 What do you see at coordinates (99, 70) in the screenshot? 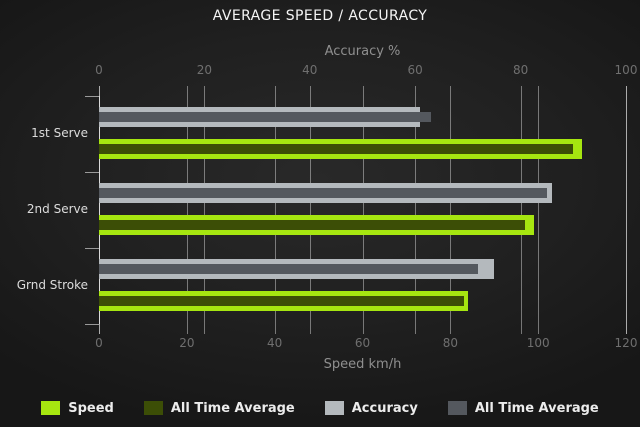
I see `top-axis-tick-label: 0` at bounding box center [99, 70].